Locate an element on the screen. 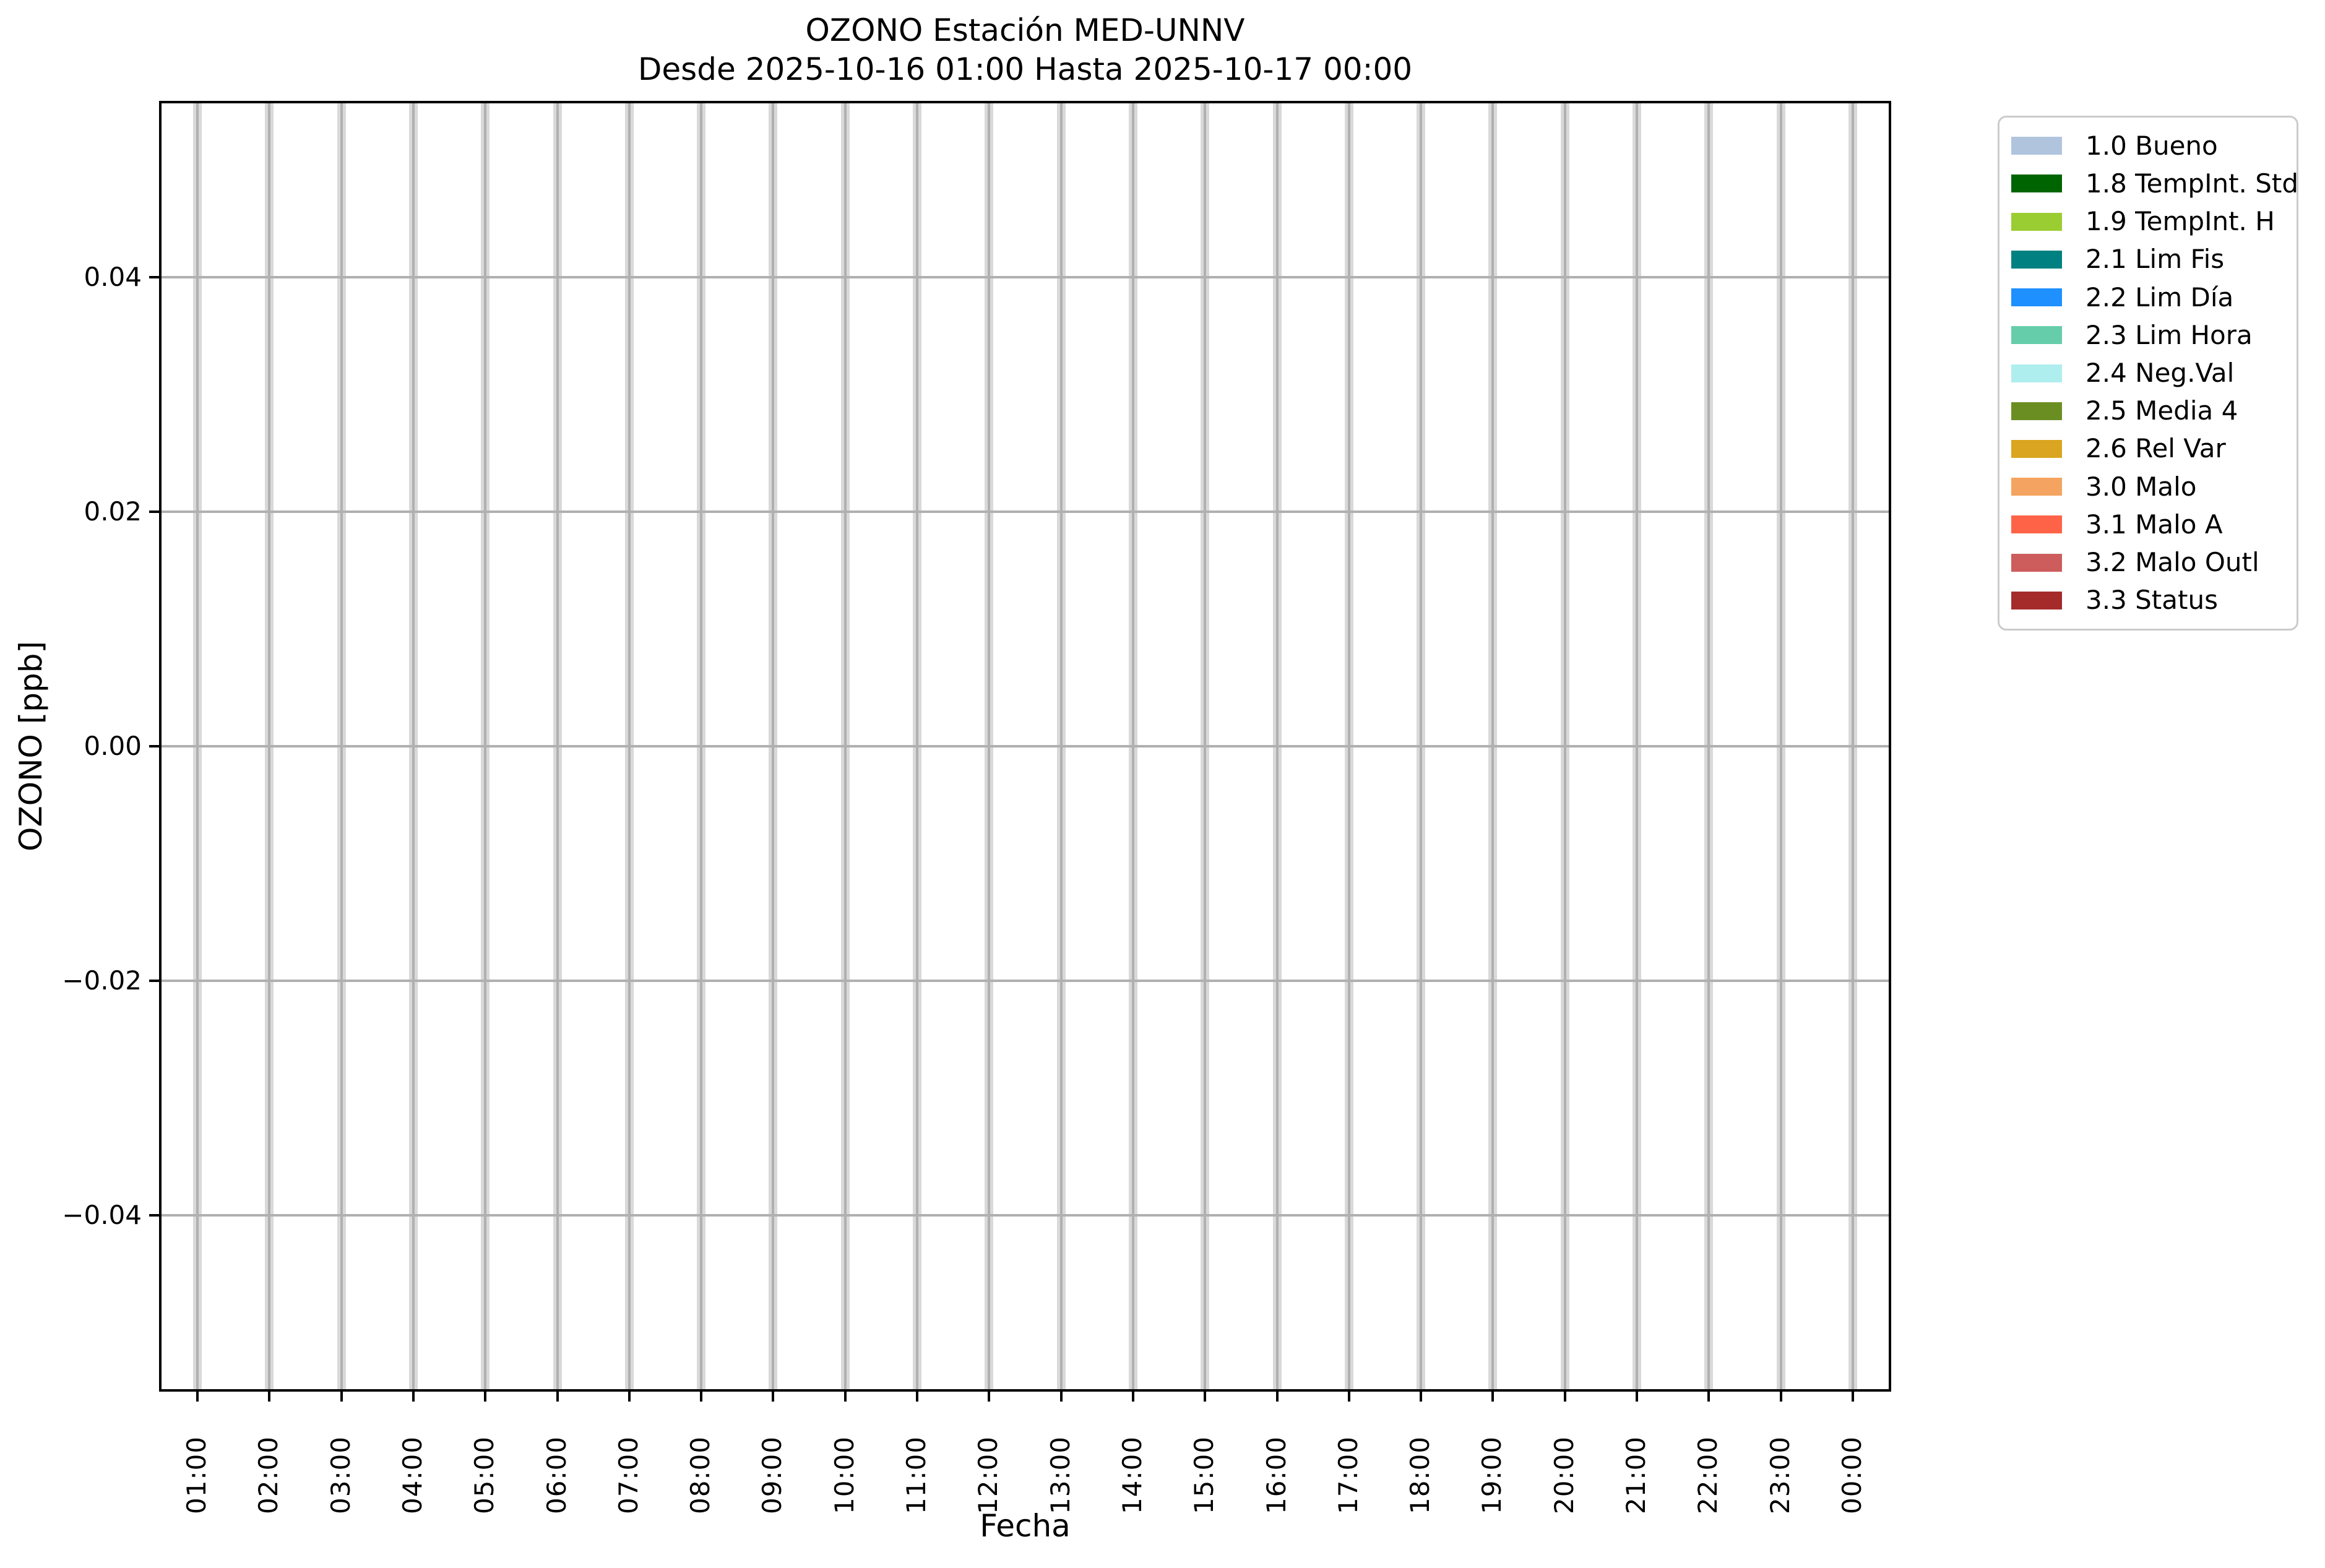 Image resolution: width=2325 pixels, height=1568 pixels. legend-label: 2.5 Media 4 is located at coordinates (2162, 410).